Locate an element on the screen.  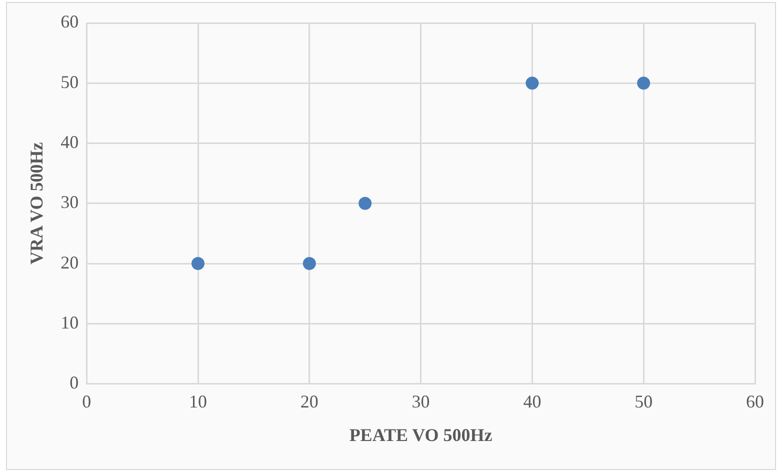
x-tick-label: 40 is located at coordinates (532, 401).